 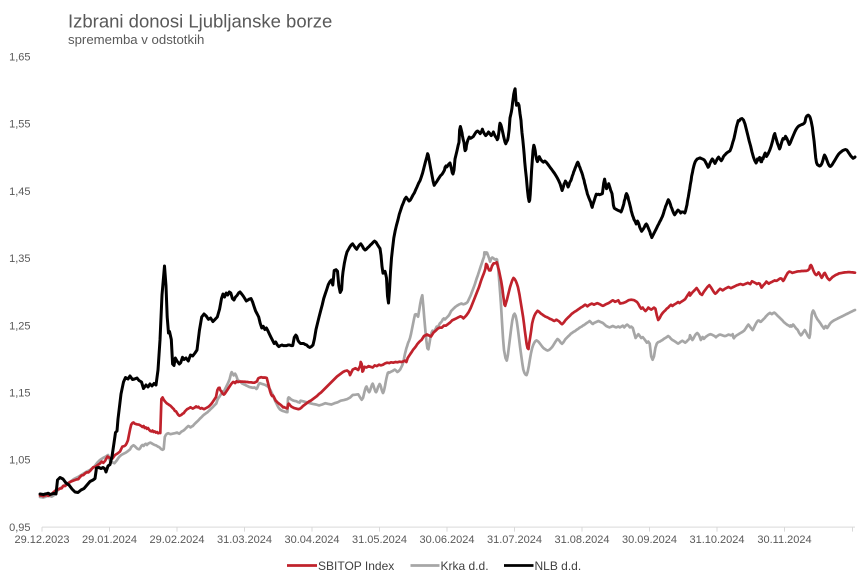 I want to click on svg-text: 1,55, so click(x=19, y=125).